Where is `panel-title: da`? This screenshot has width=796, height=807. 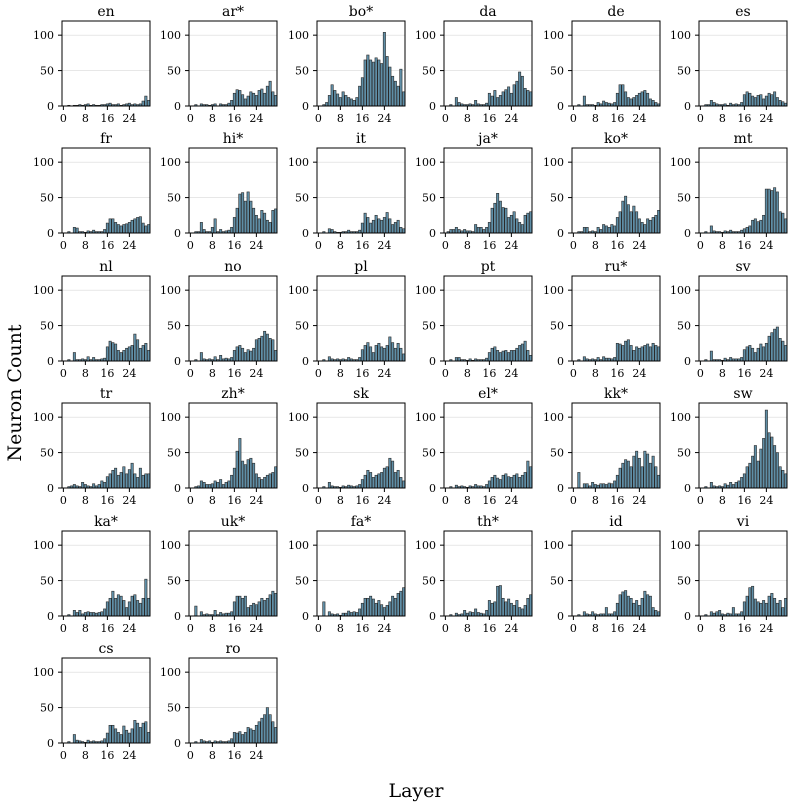
panel-title: da is located at coordinates (487, 12).